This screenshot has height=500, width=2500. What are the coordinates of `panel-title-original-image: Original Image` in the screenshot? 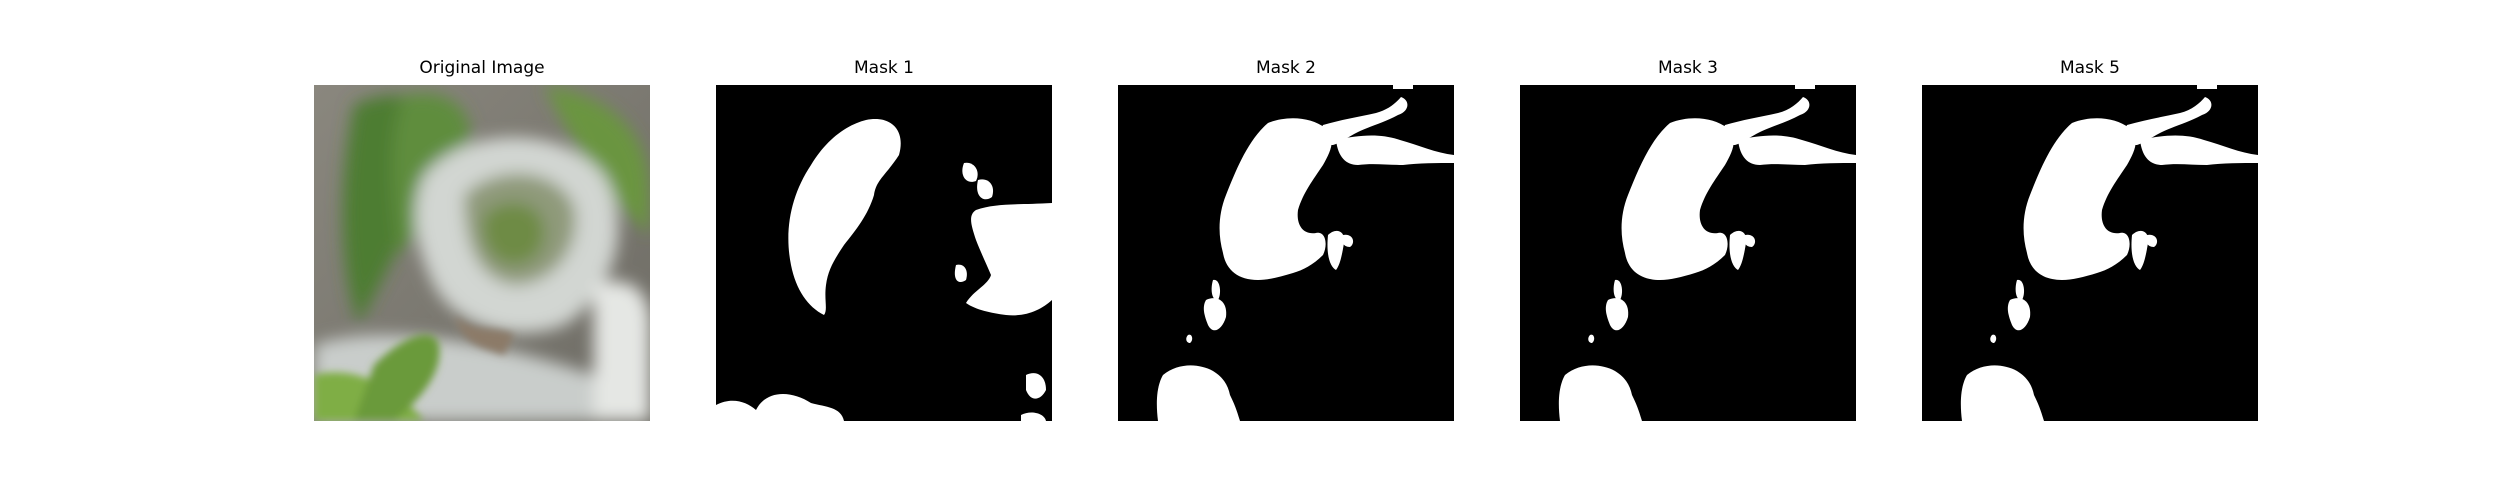 It's located at (482, 68).